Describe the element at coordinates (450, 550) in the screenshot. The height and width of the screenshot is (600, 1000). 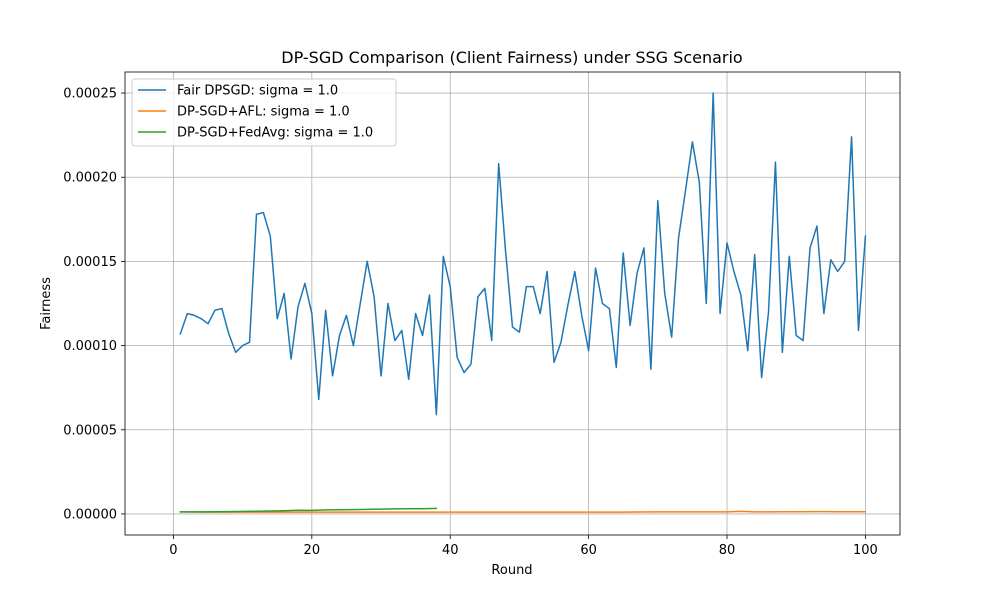
I see `x-tick-label: 40` at that location.